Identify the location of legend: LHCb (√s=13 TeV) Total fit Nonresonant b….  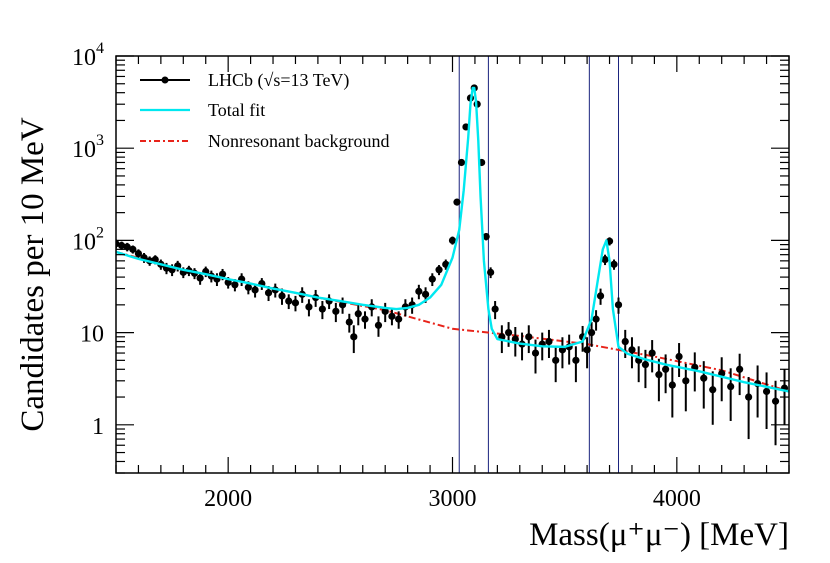
(264, 110).